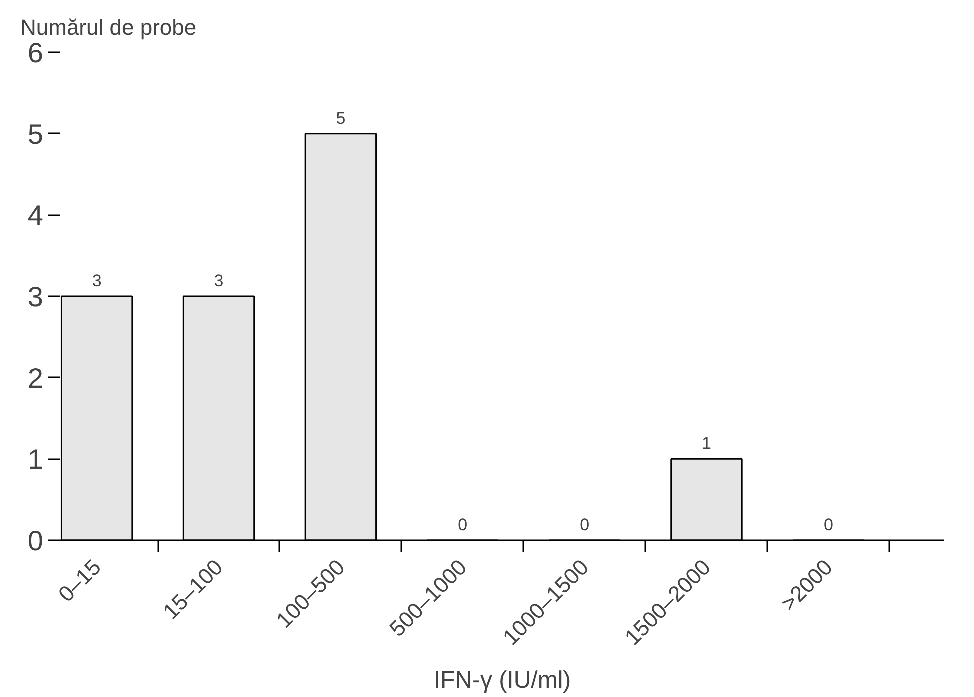  I want to click on y-tick-label: 1, so click(36, 460).